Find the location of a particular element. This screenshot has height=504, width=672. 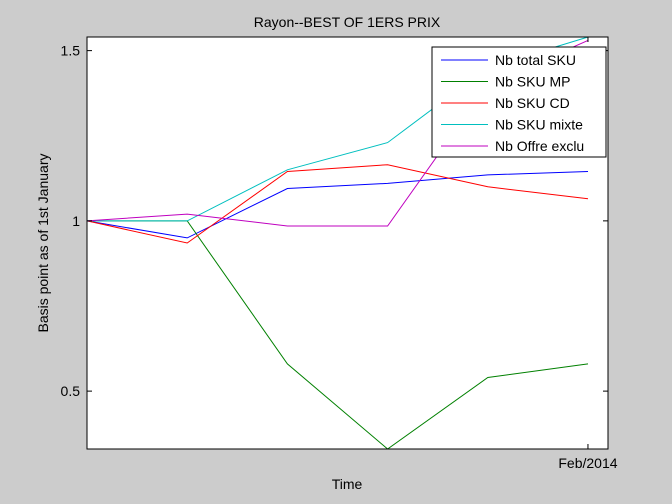

legend-label-4: Nb SKU mixte is located at coordinates (539, 125).